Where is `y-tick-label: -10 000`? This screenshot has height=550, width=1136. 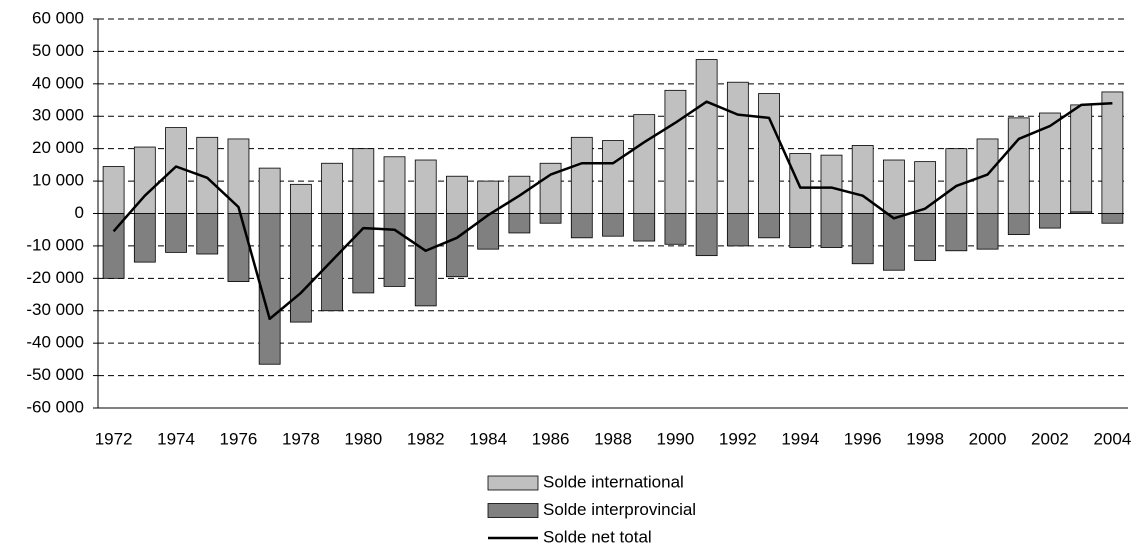
y-tick-label: -10 000 is located at coordinates (55, 244).